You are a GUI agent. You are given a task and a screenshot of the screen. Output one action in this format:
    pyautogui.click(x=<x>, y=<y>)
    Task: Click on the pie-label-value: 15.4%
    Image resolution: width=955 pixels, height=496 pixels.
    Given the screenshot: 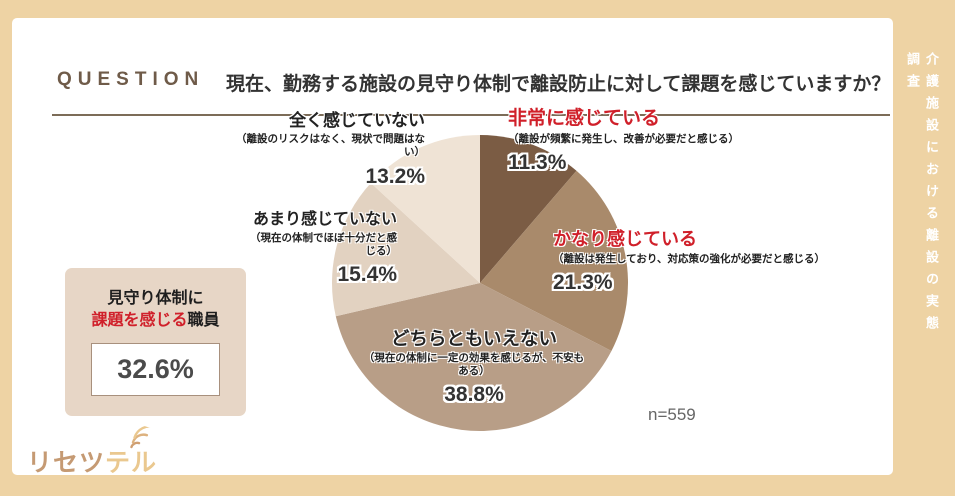 What is the action you would take?
    pyautogui.click(x=367, y=275)
    